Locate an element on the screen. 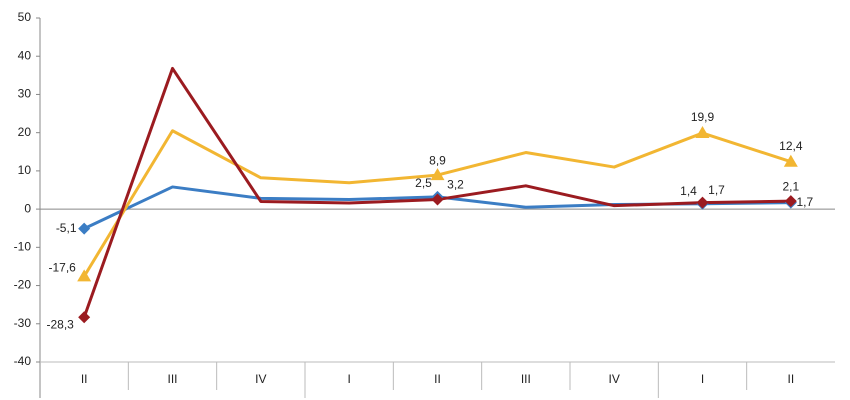 The image size is (850, 400). y-tick-label: 40 is located at coordinates (25, 55).